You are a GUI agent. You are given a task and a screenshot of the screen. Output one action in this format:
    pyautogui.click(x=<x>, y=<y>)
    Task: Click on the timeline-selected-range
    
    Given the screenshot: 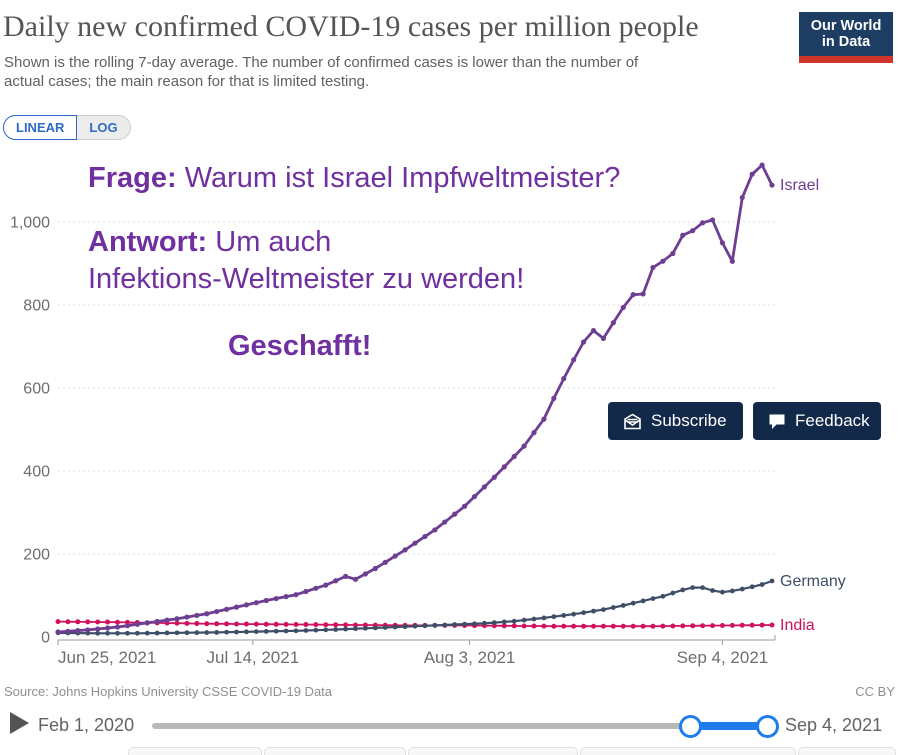 What is the action you would take?
    pyautogui.click(x=726, y=726)
    